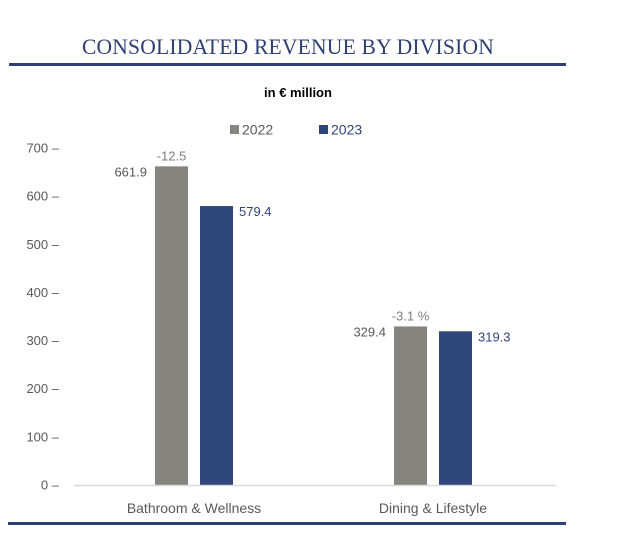 The width and height of the screenshot is (636, 538). What do you see at coordinates (42, 436) in the screenshot?
I see `y-tick-label: 100 –` at bounding box center [42, 436].